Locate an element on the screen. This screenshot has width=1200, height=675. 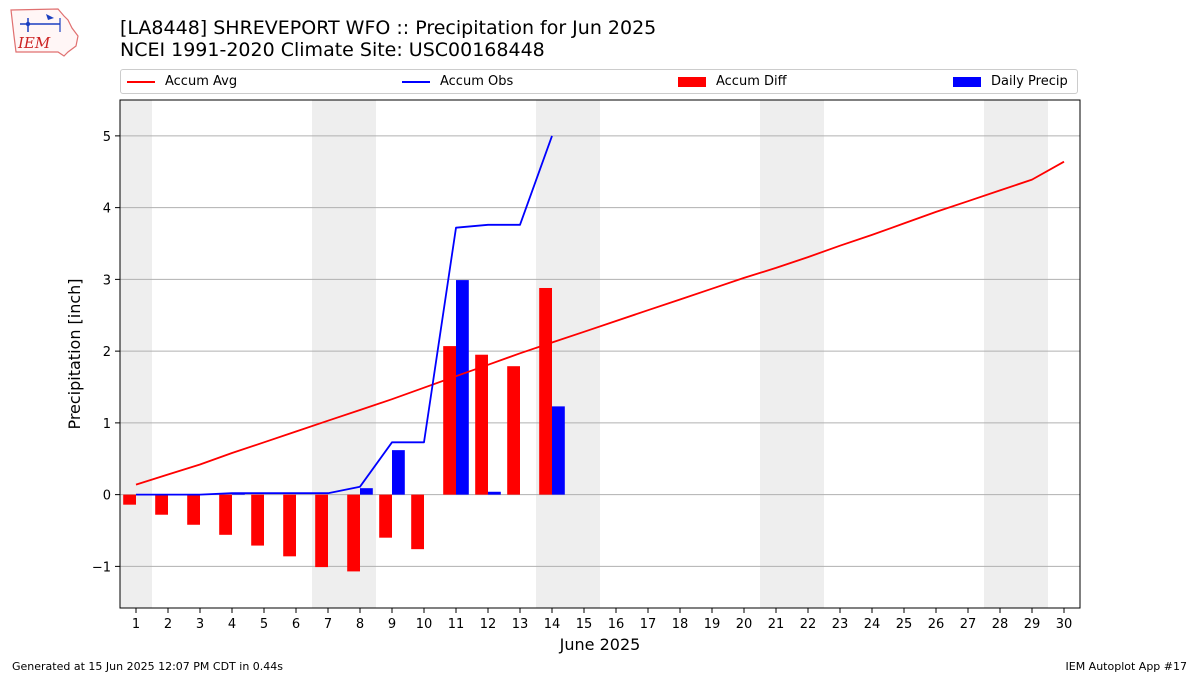
x-tick-label: 2 is located at coordinates (168, 624).